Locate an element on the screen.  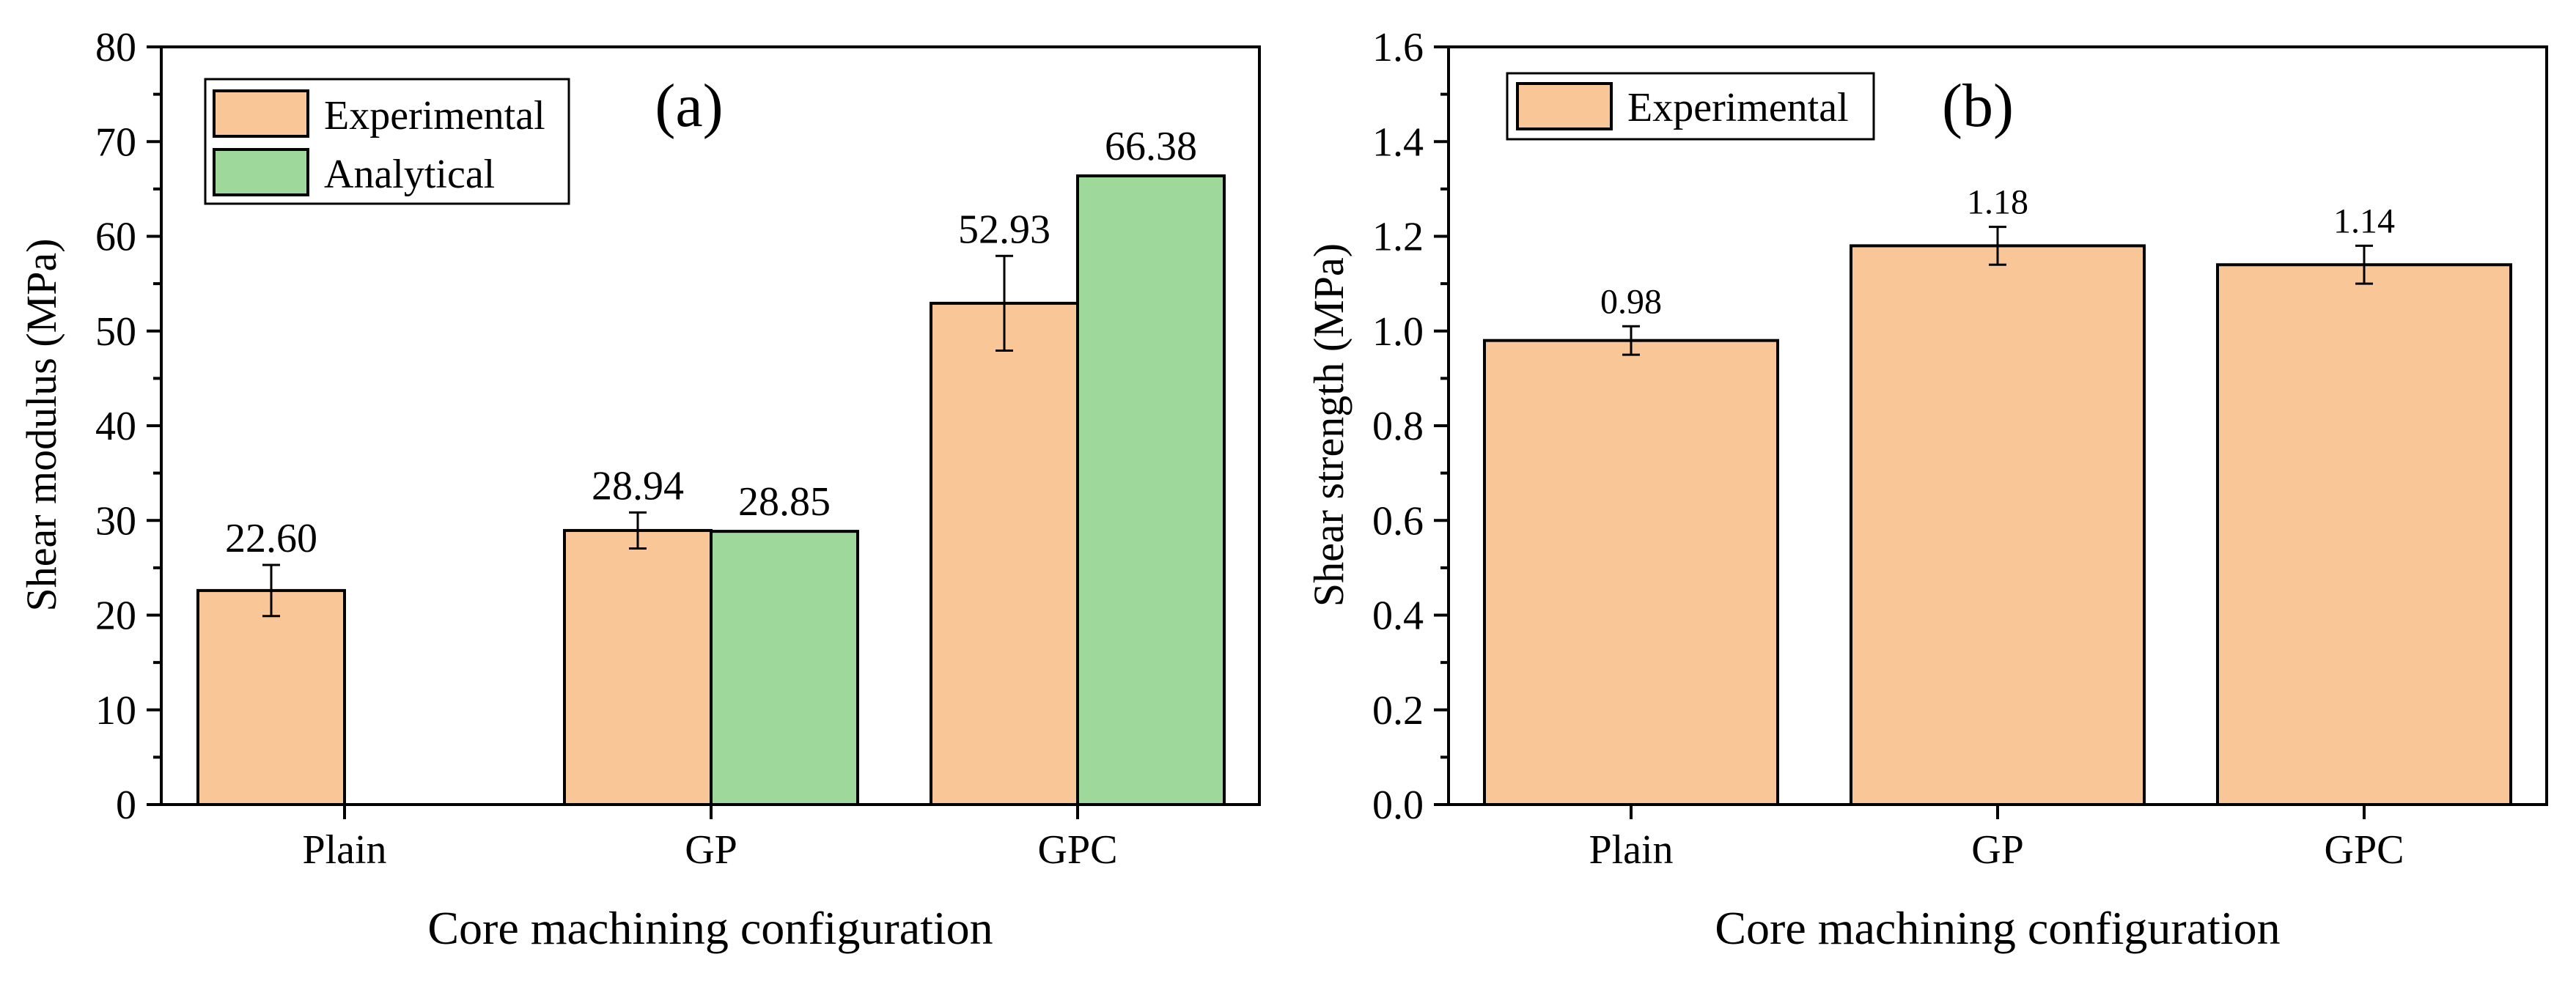
y-tick-label: 1.4 is located at coordinates (1398, 142).